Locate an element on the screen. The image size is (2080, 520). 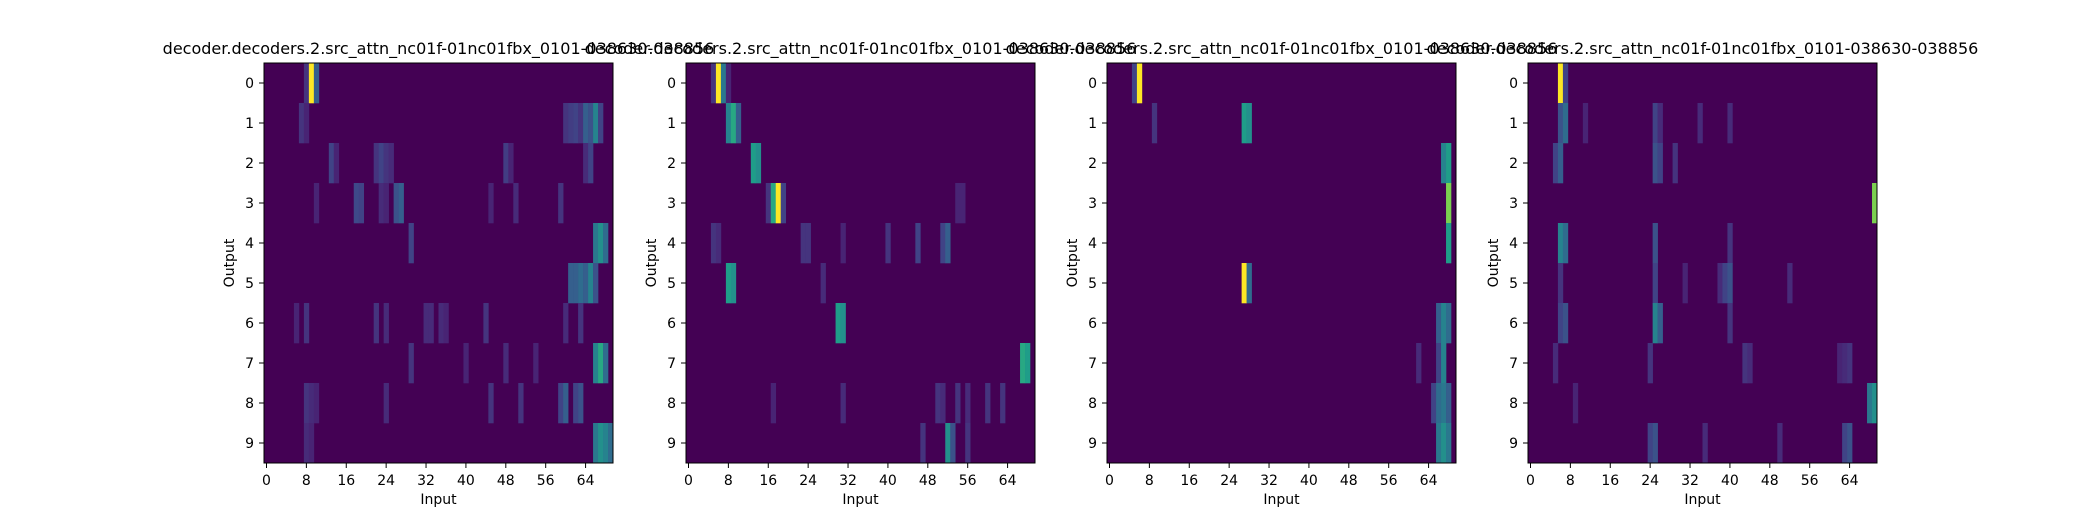
plot-frame is located at coordinates (860, 263).